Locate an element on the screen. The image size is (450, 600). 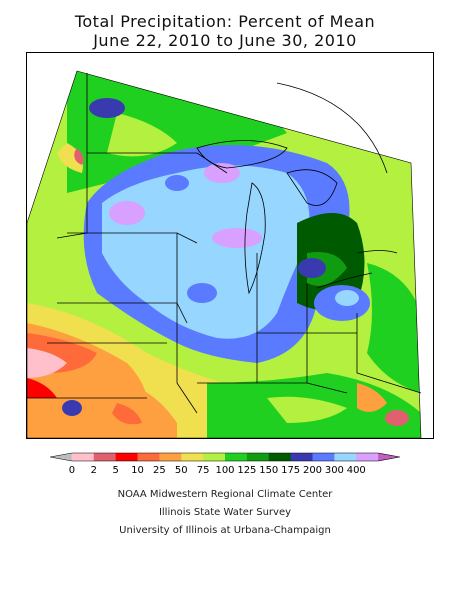
color-legend: 0 2 5 10 25 50 75 100 125 150 175 200 300 400 is located at coordinates (225, 466).